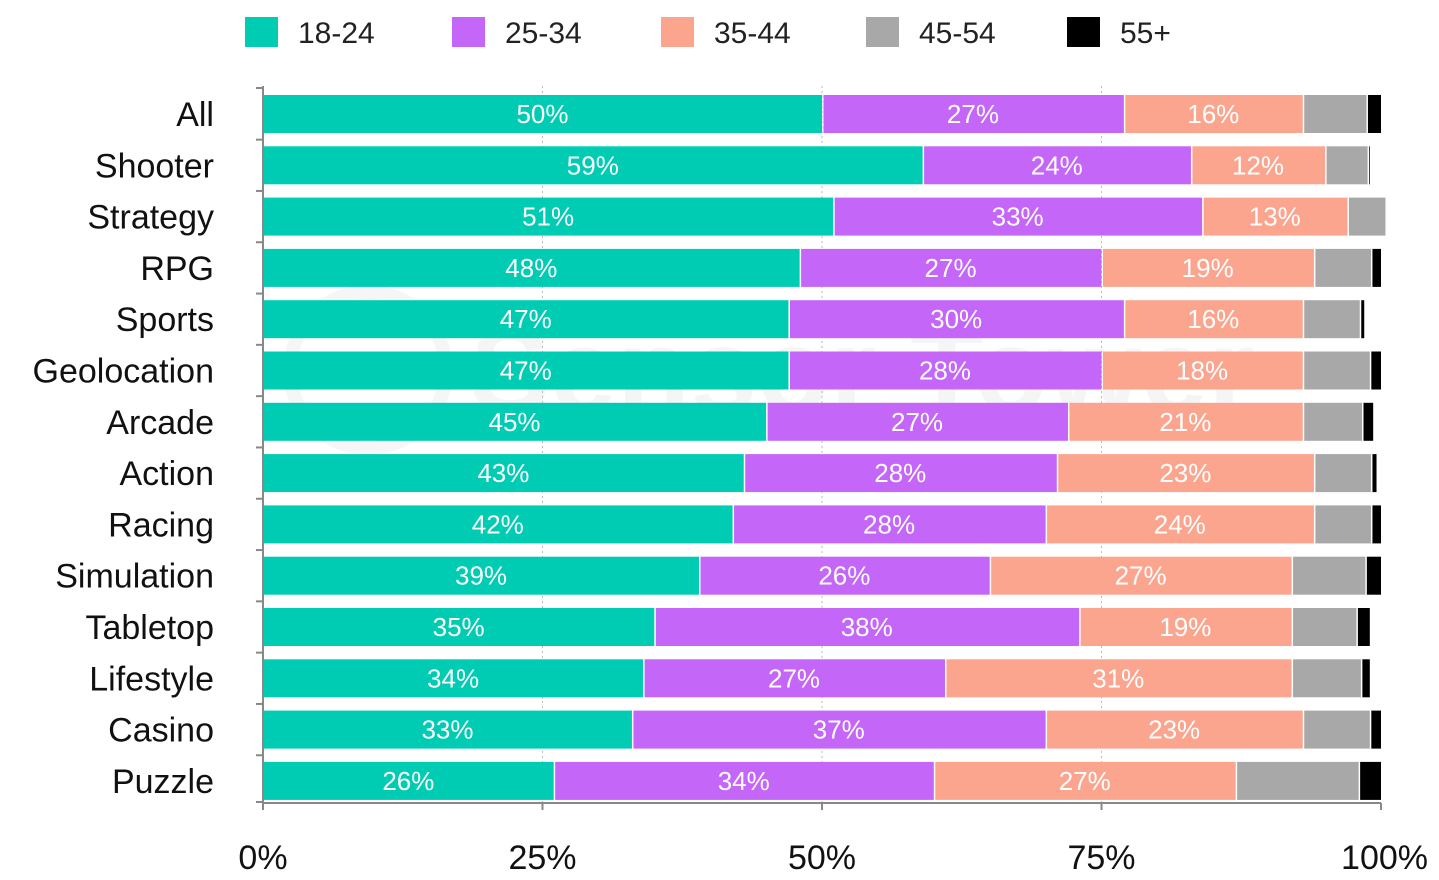 The height and width of the screenshot is (880, 1439). I want to click on data-label-strategy-18-24: 51%, so click(548, 217).